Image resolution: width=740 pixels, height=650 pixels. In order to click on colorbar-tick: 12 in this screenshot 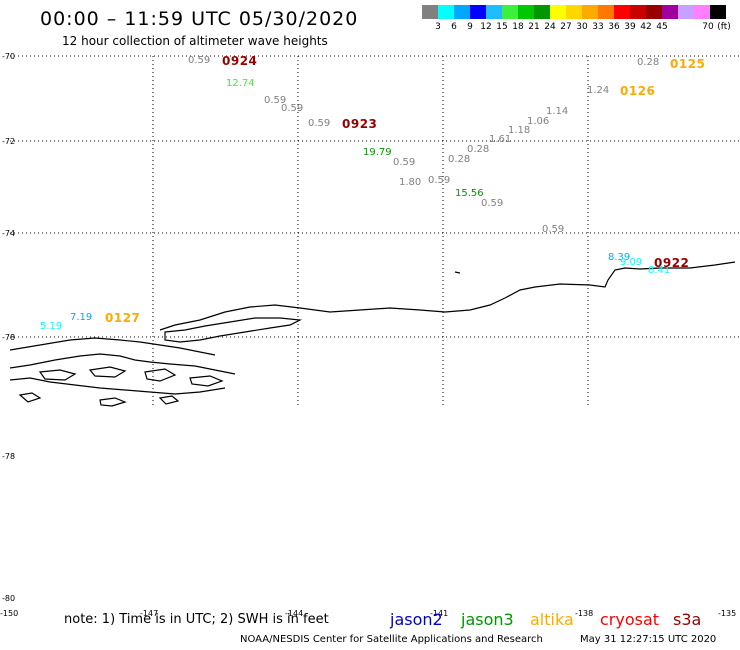, I will do `click(486, 27)`.